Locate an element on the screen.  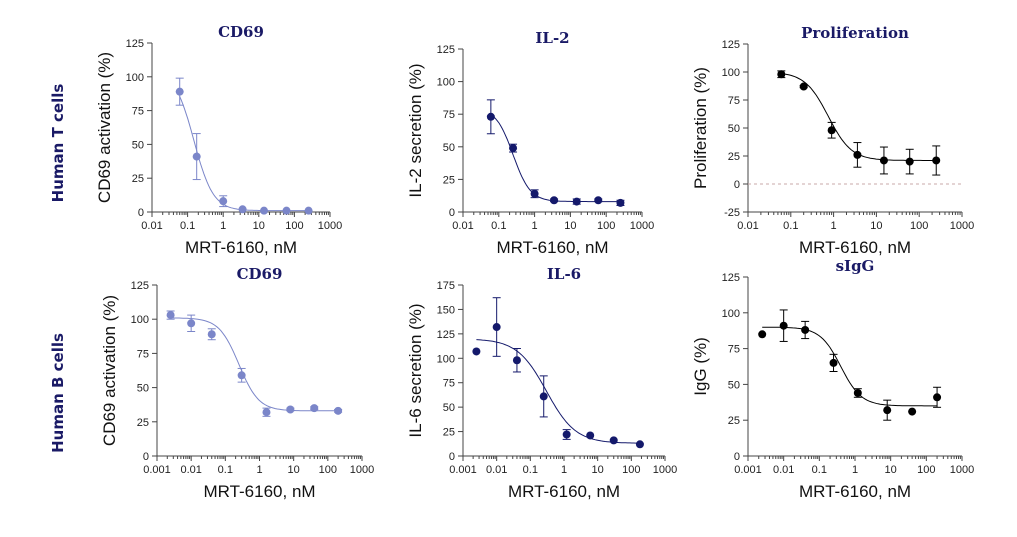
y-axis-label: IgG (%) is located at coordinates (700, 366).